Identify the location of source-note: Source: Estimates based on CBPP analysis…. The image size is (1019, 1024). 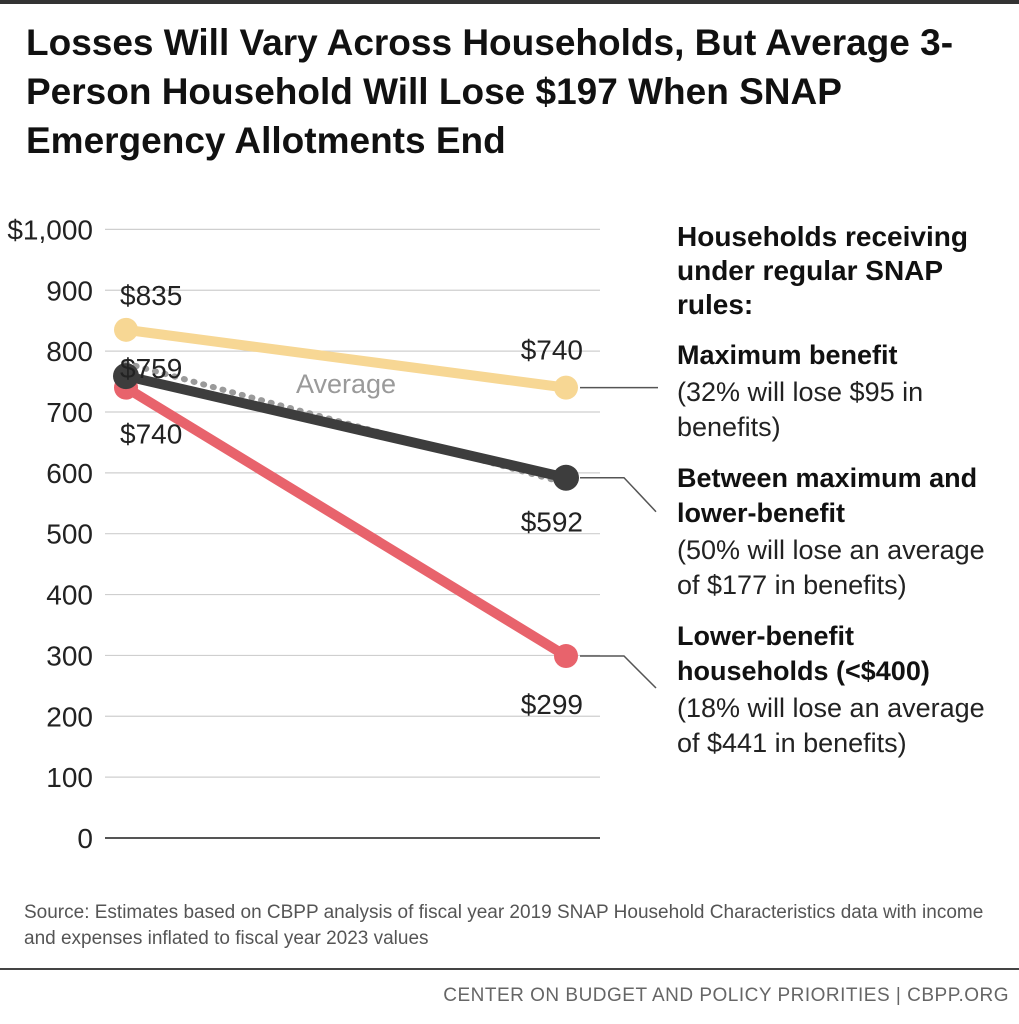
(504, 925).